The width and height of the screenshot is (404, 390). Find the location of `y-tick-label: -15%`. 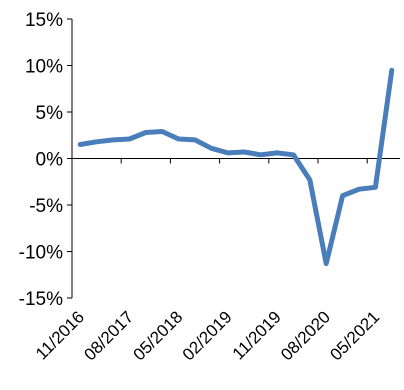

y-tick-label: -15% is located at coordinates (41, 299).